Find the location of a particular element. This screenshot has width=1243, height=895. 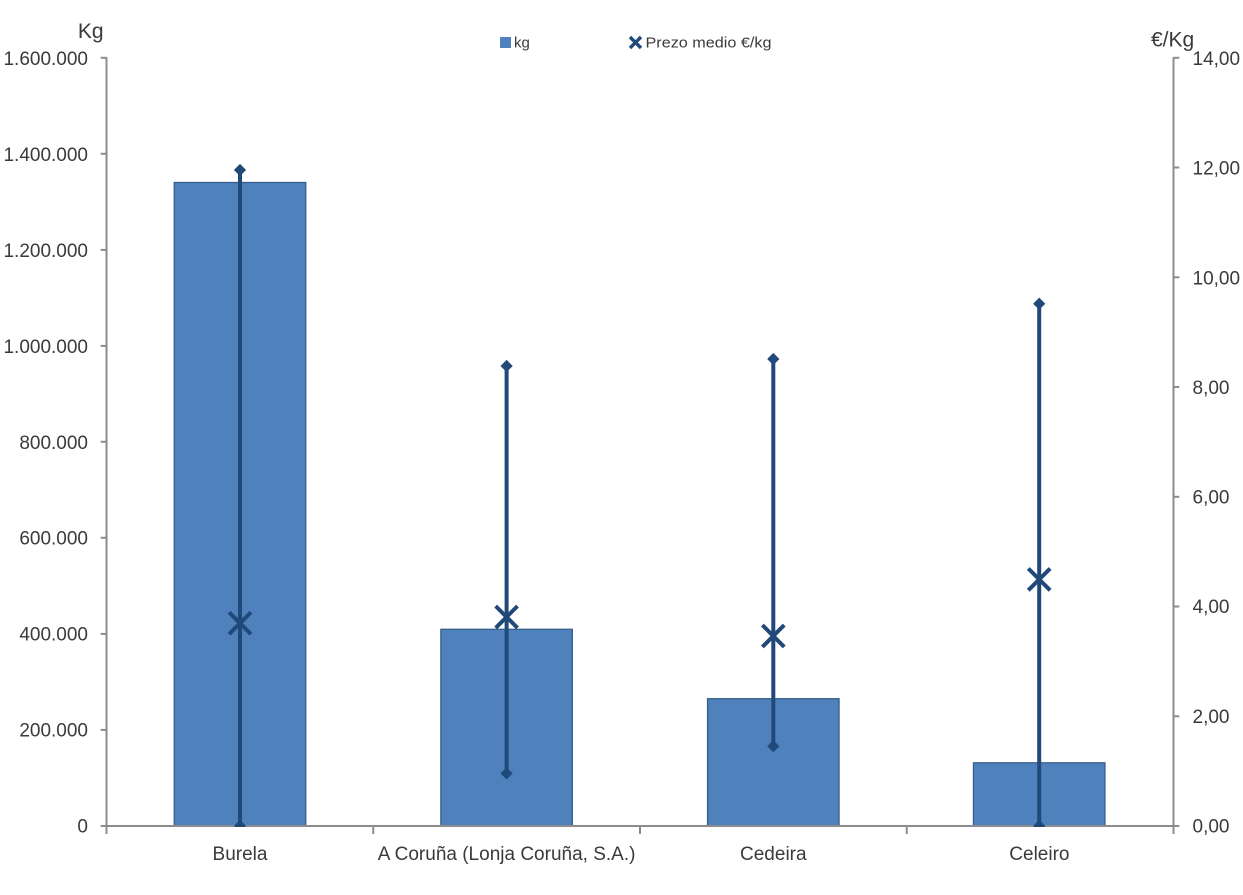

svg-text: 2,00 is located at coordinates (1211, 717).